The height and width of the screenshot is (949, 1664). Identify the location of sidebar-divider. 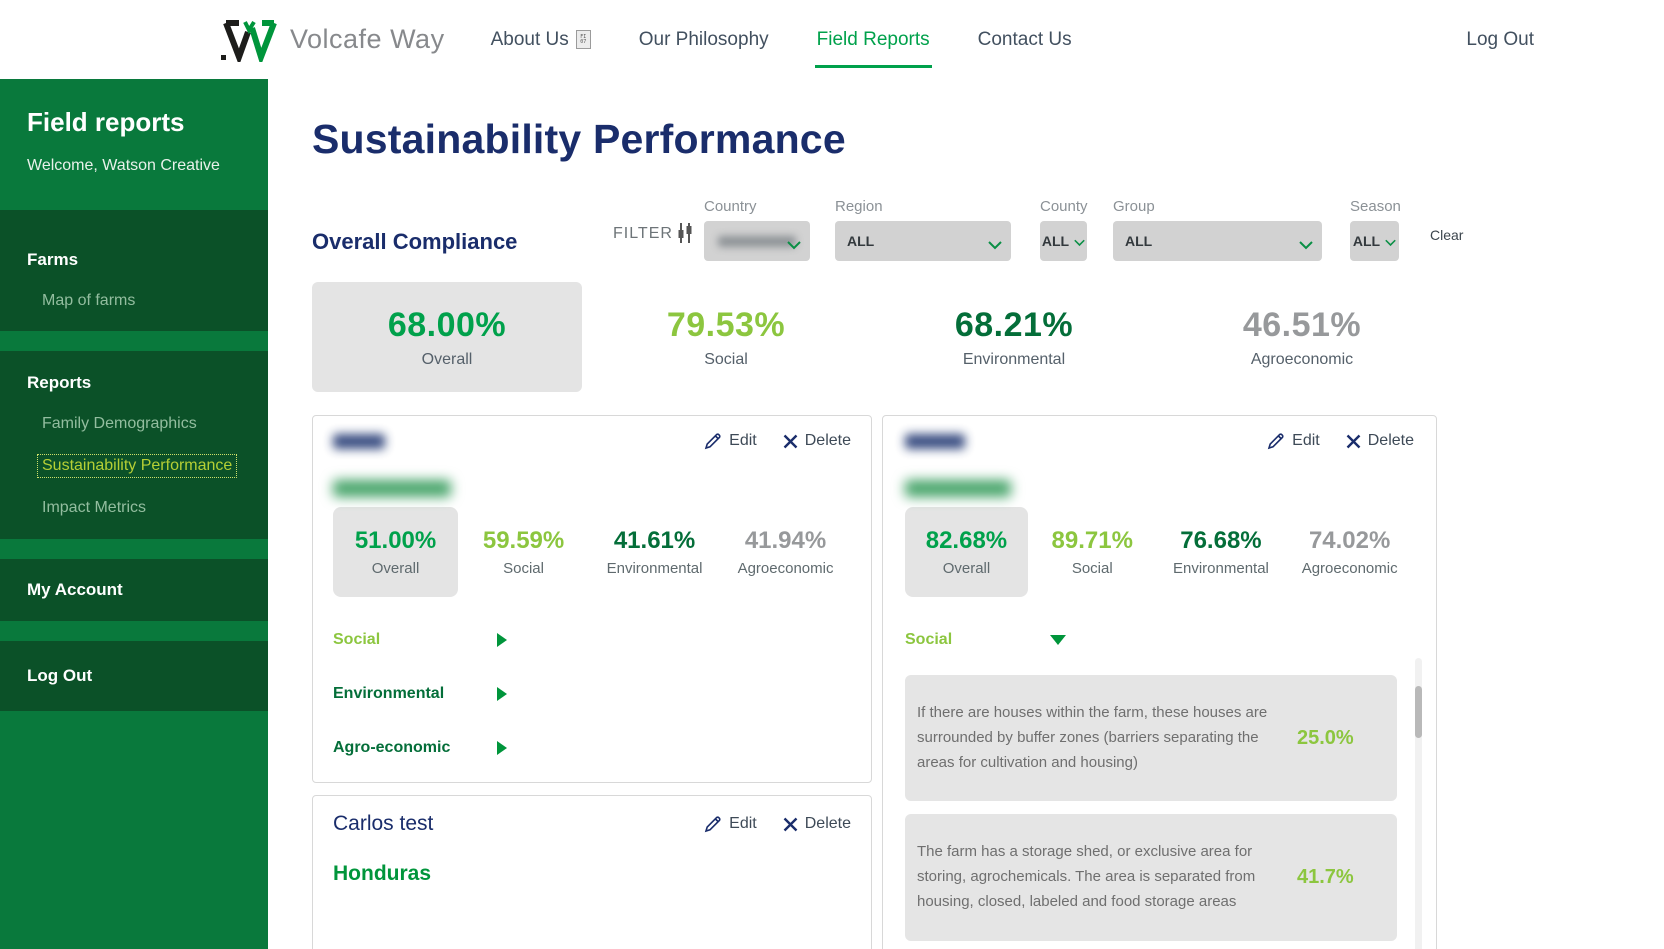
(134, 631).